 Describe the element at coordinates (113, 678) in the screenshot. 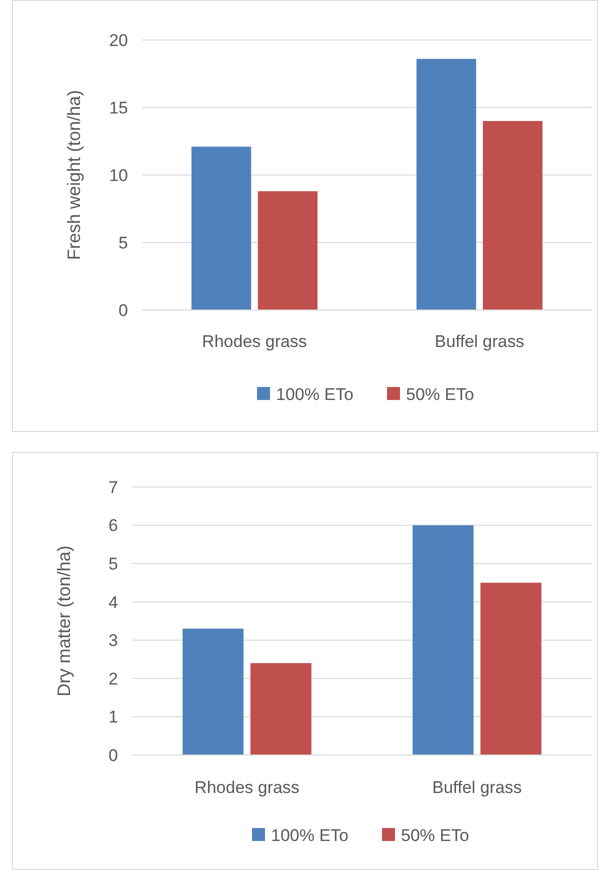

I see `y-tick-label: 2` at that location.